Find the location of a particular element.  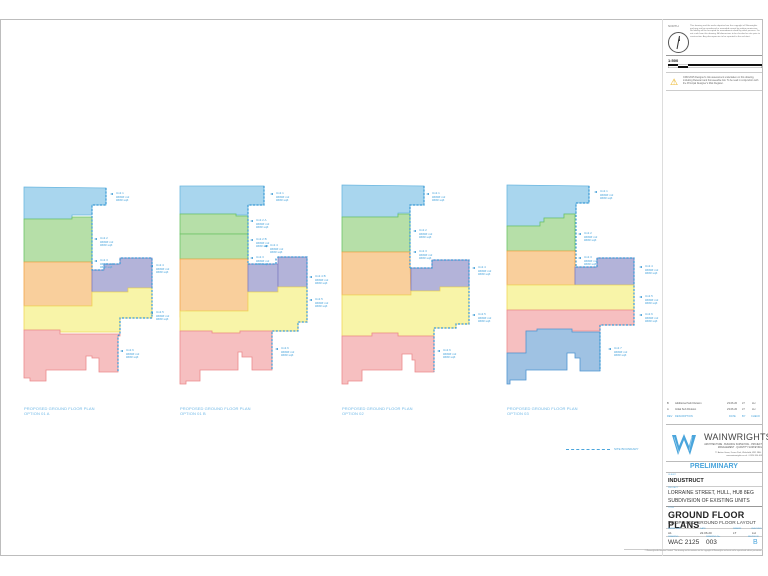

revision-row: B Additional Sub Division 23.06.20 LT LH is located at coordinates (711, 403).